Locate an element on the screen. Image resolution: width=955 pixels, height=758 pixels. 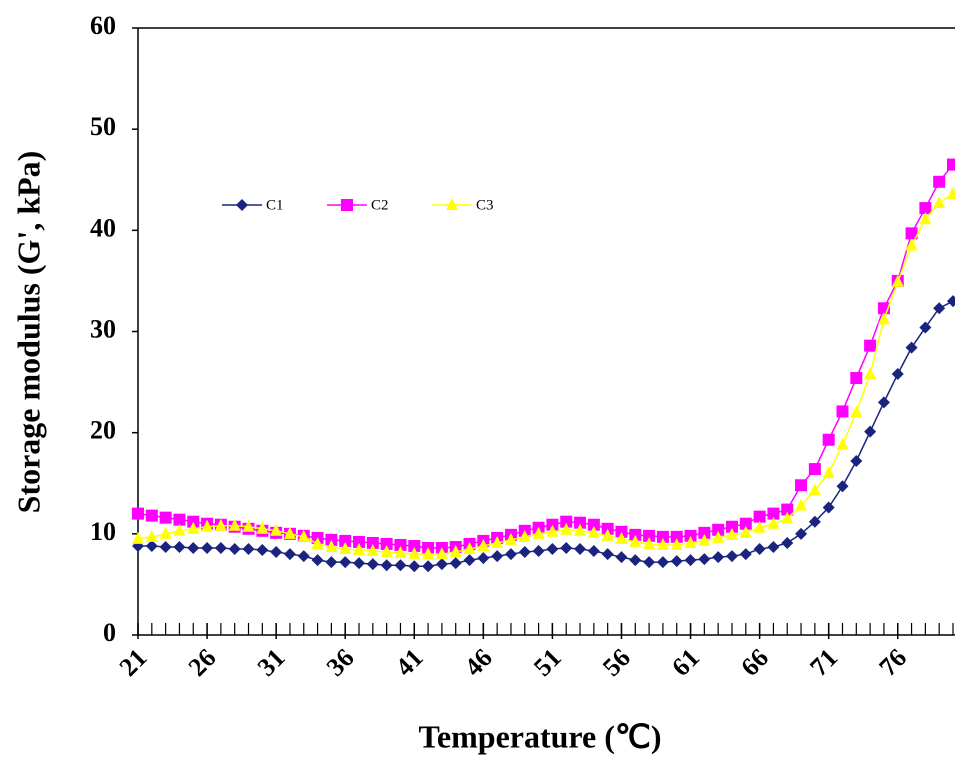
y-tick-label: 20 is located at coordinates (103, 430).